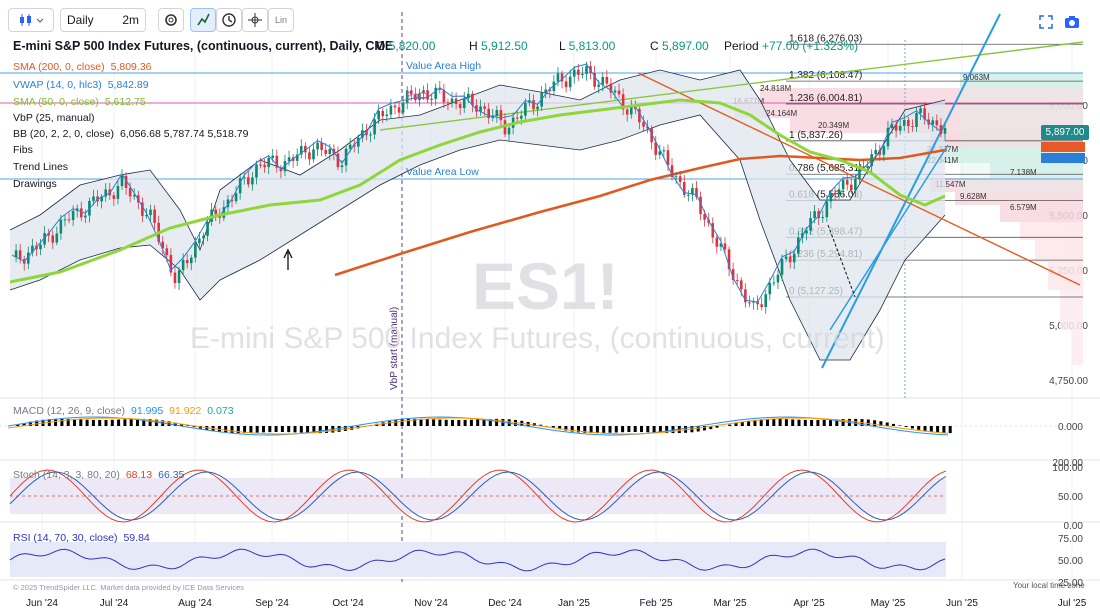 This screenshot has height=613, width=1100. Describe the element at coordinates (412, 46) in the screenshot. I see `o-value: 5,820.00` at that location.